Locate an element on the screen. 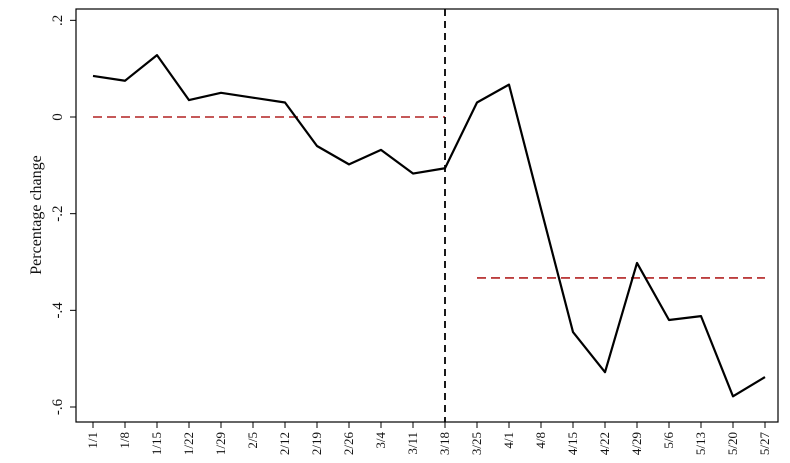  x-tick-label: 5/27 is located at coordinates (764, 444).